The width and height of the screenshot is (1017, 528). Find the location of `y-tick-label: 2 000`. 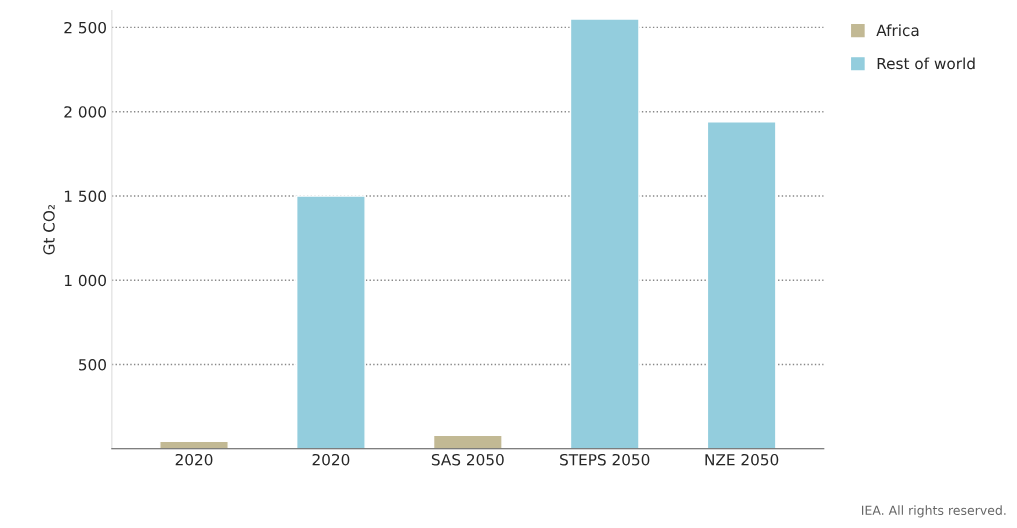

y-tick-label: 2 000 is located at coordinates (85, 112).